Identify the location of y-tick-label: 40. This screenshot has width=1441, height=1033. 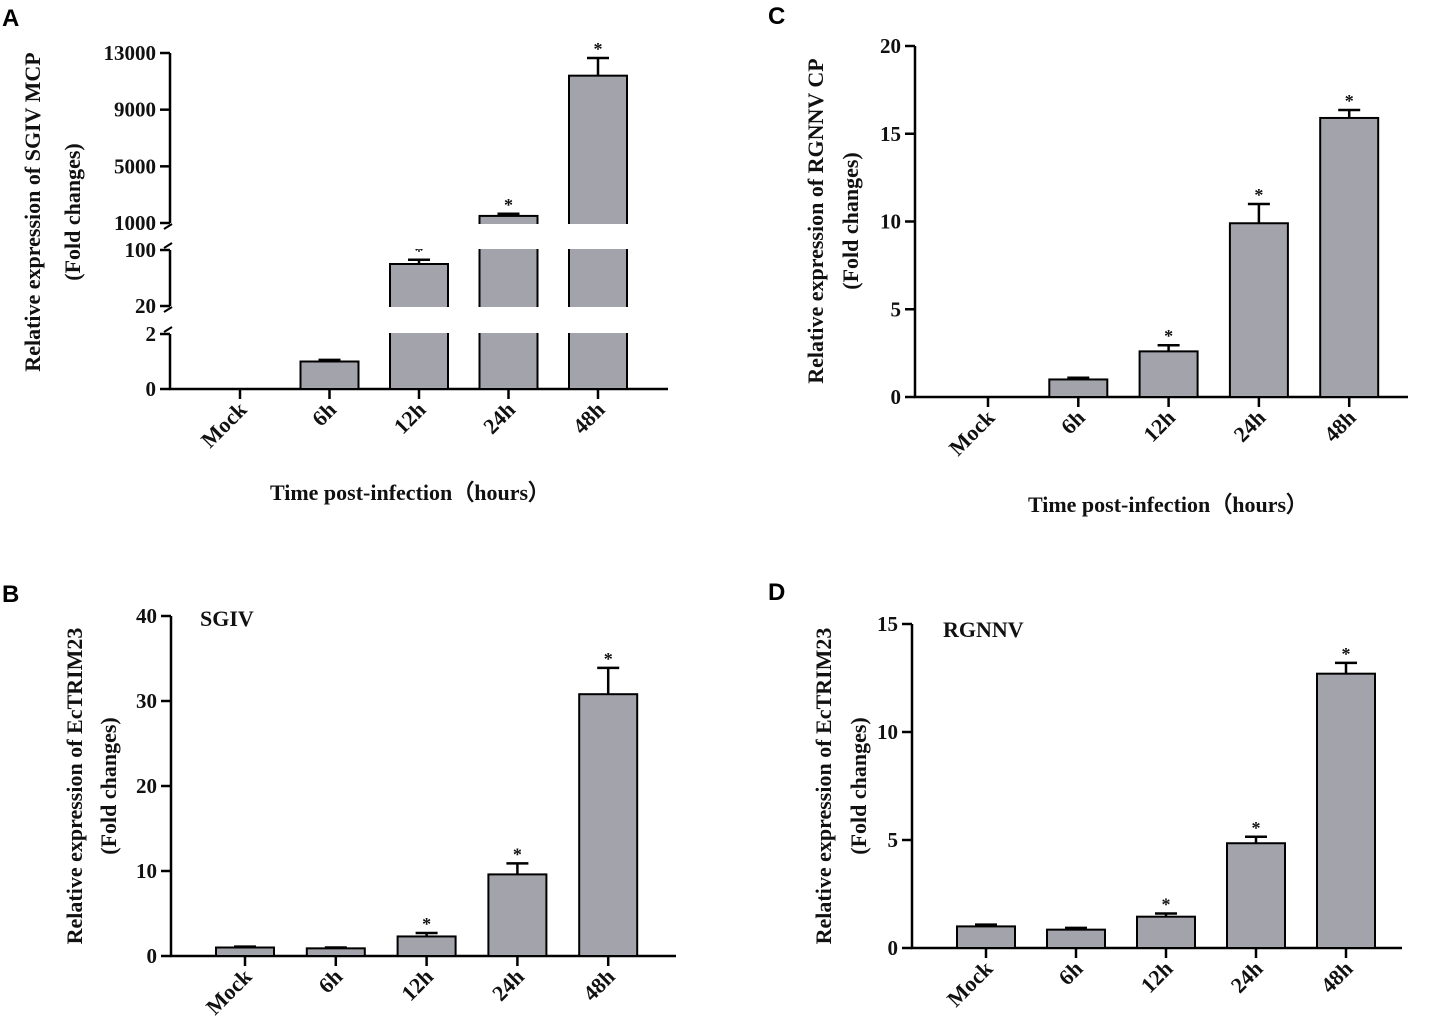
(146, 616).